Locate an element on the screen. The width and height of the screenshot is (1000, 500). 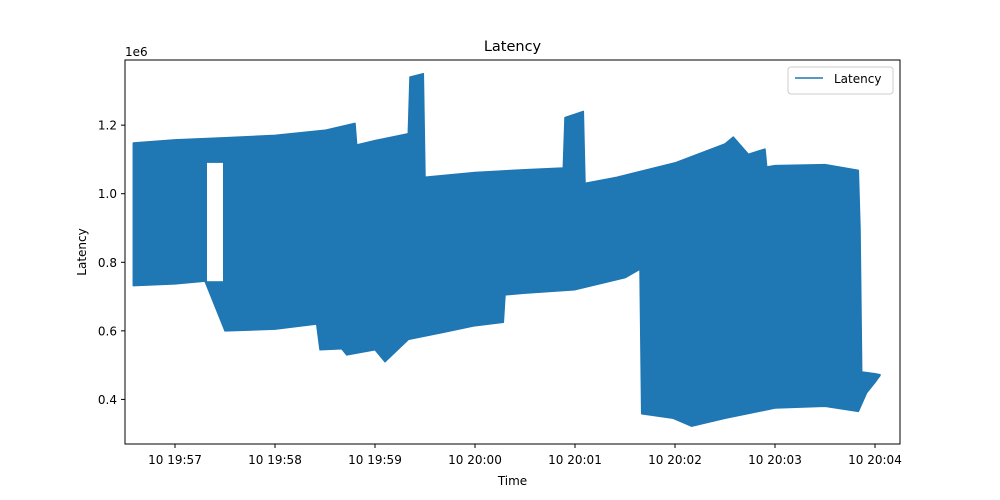
y-axis: 0.4 0.6 0.8 1.0 1.2 is located at coordinates (111, 263).